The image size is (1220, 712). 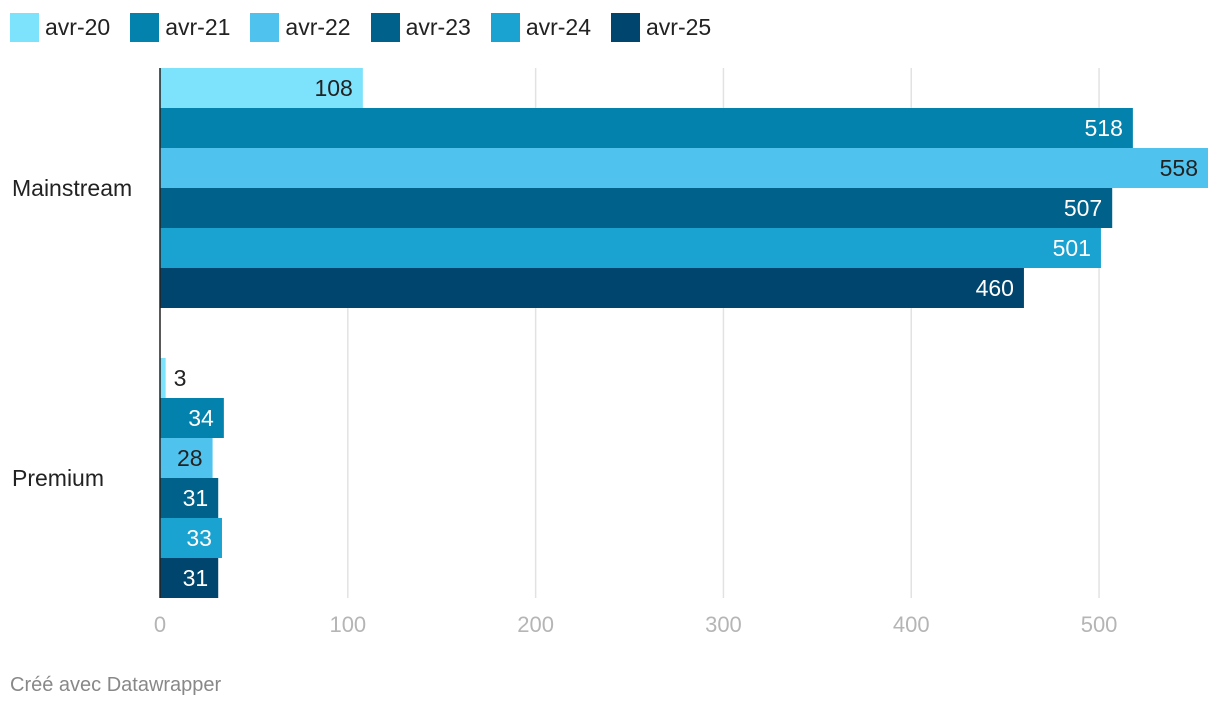 I want to click on legend-label: avr-25, so click(x=679, y=26).